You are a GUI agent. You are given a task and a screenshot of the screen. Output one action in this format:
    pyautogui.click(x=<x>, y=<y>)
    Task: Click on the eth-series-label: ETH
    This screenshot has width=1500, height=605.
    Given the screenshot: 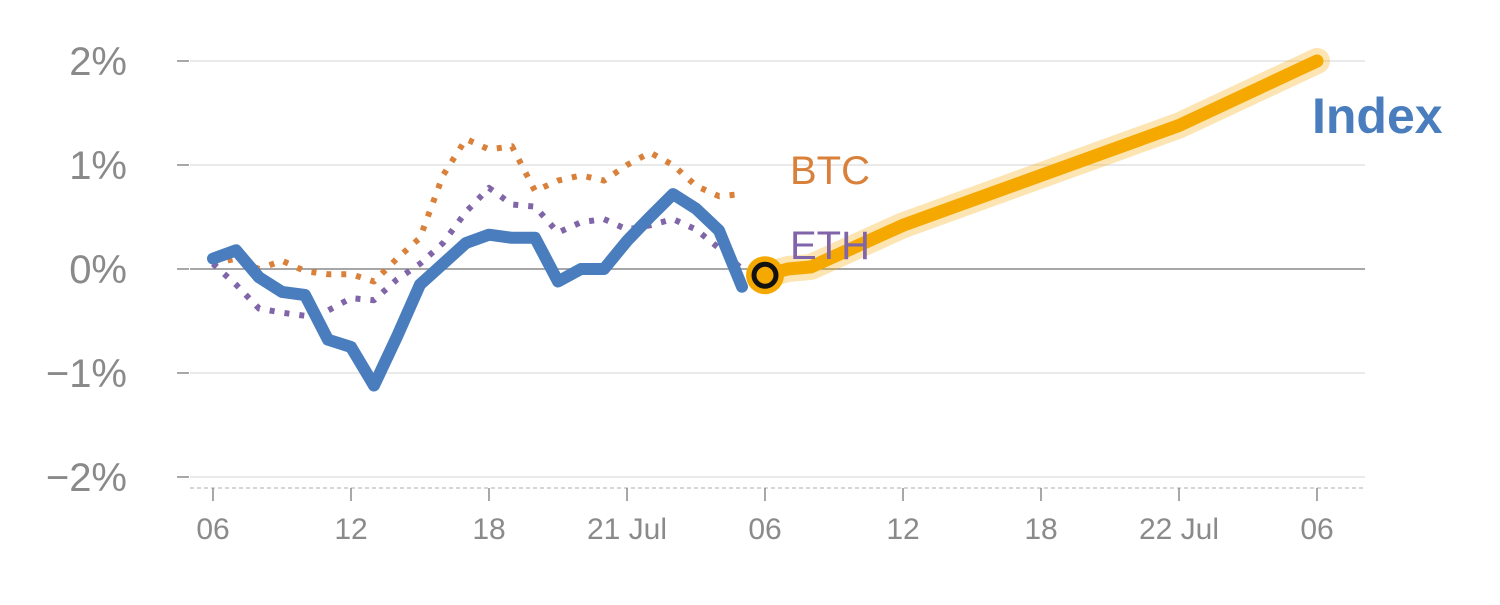 What is the action you would take?
    pyautogui.click(x=830, y=246)
    